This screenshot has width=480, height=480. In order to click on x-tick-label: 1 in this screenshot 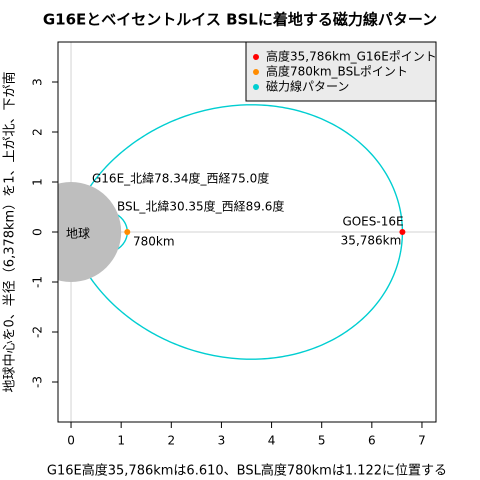, I will do `click(121, 441)`.